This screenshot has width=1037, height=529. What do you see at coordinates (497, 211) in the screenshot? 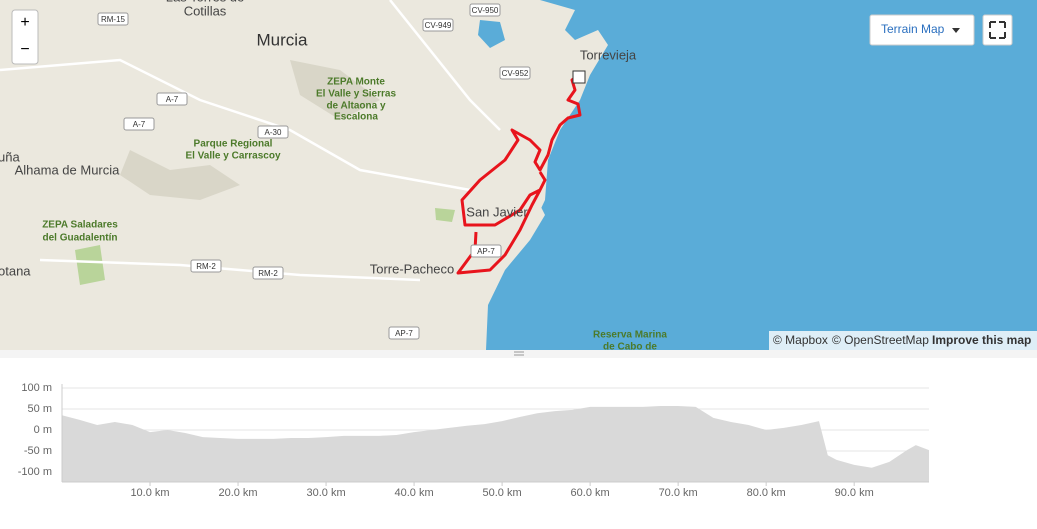
I see `place-label: San Javier` at bounding box center [497, 211].